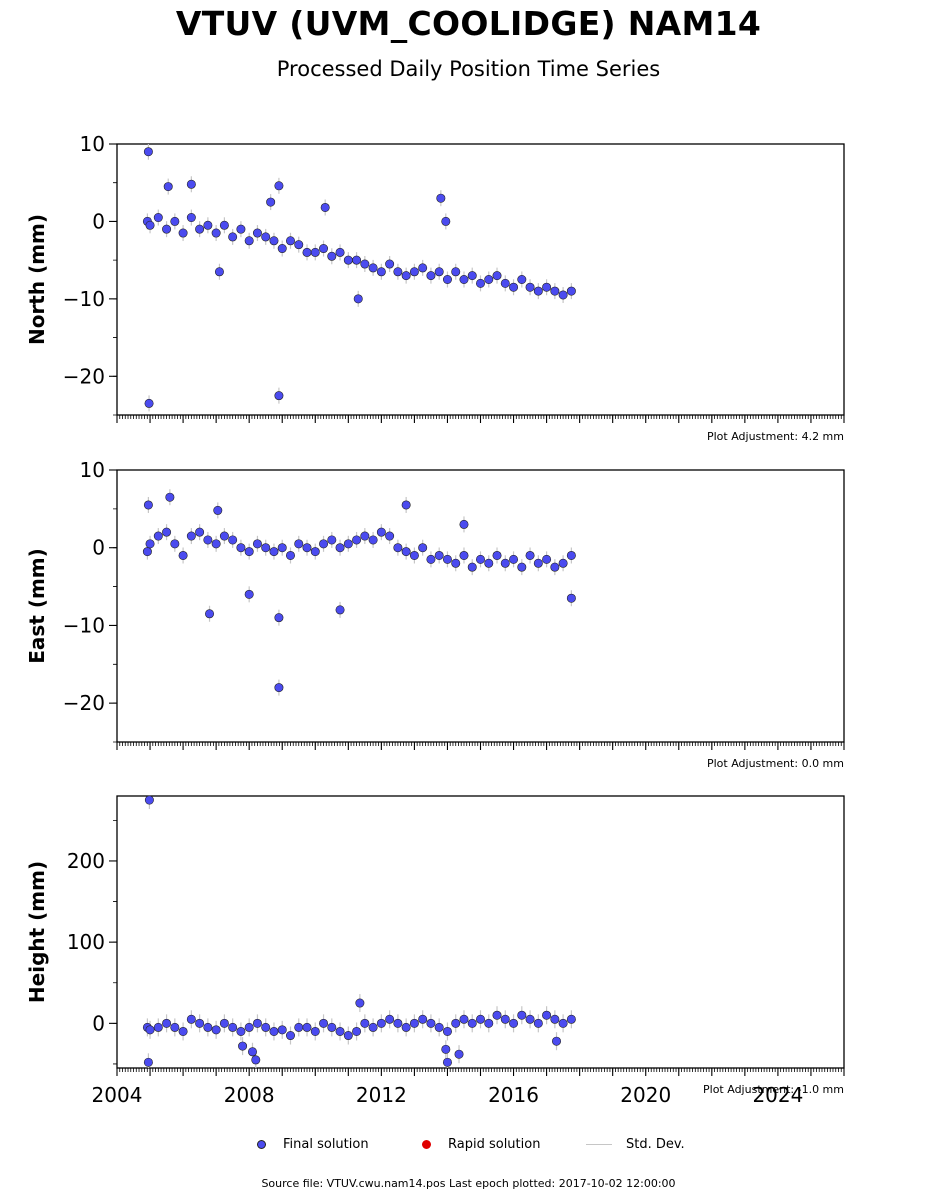 The image size is (937, 1200). What do you see at coordinates (37, 606) in the screenshot?
I see `y-axis-label: East (mm)` at bounding box center [37, 606].